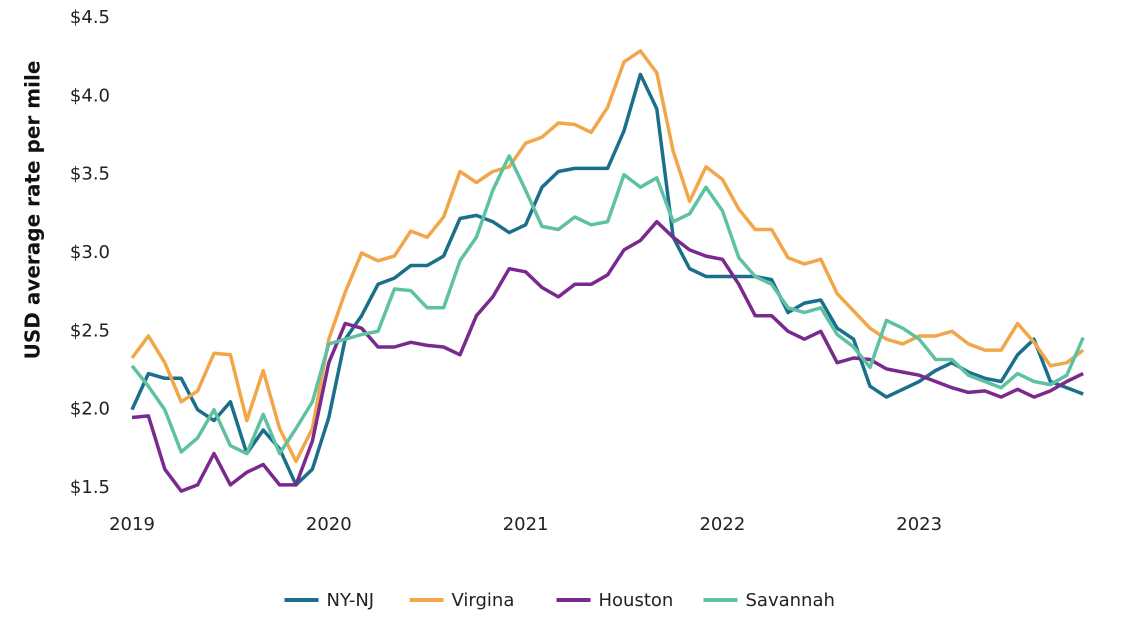 This screenshot has height=618, width=1126. What do you see at coordinates (526, 524) in the screenshot?
I see `x-tick-label: 2021` at bounding box center [526, 524].